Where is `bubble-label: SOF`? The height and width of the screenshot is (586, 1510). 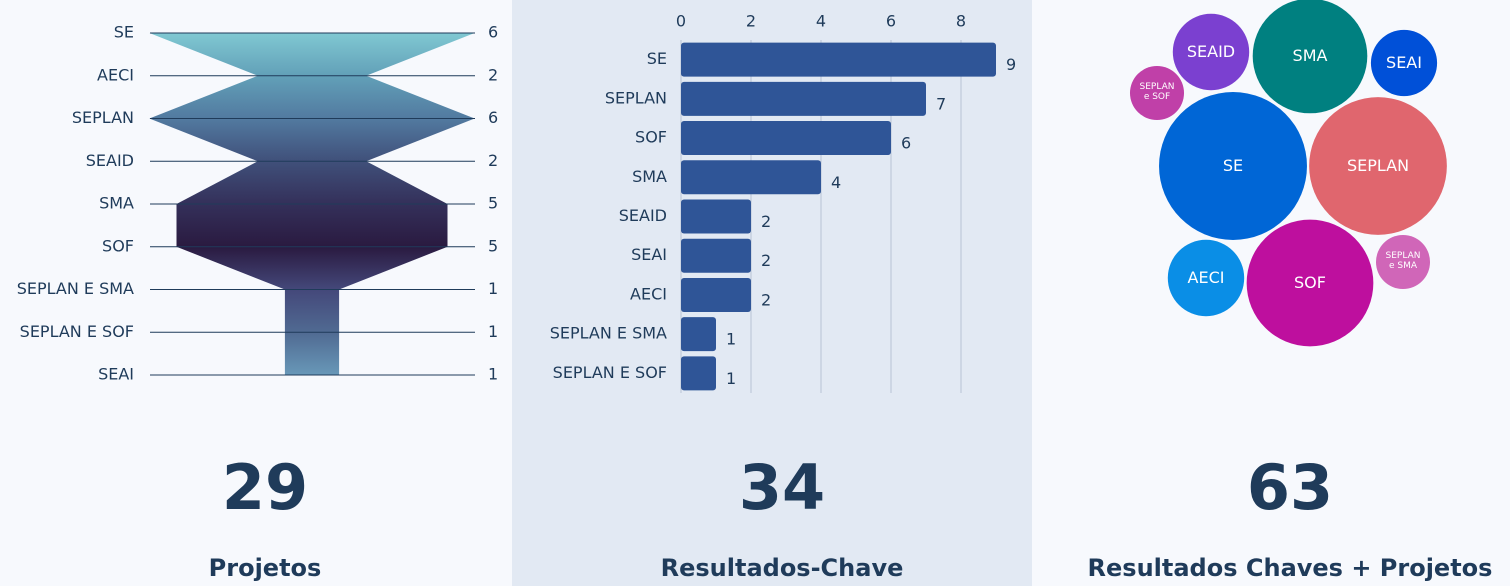
bubble-label: SOF is located at coordinates (1310, 283).